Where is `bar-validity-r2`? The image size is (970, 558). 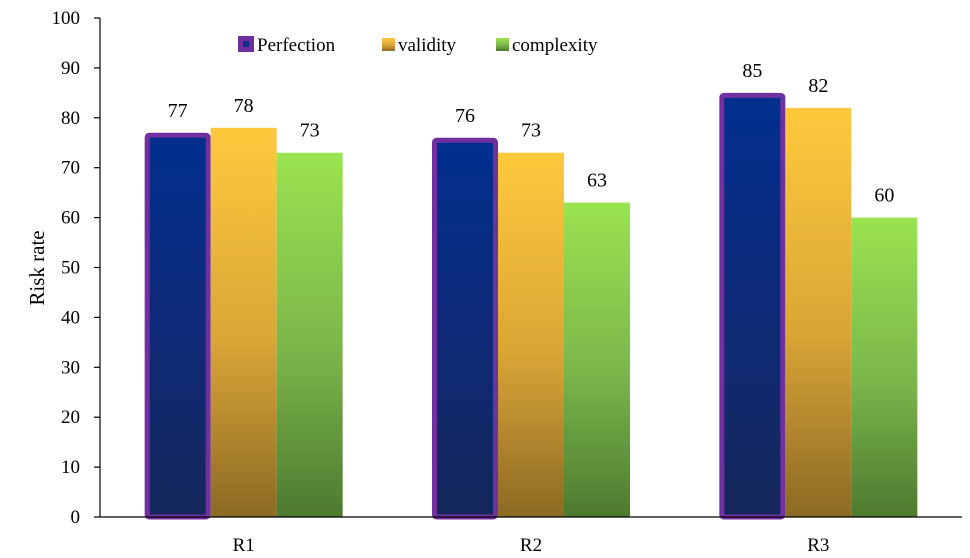 bar-validity-r2 is located at coordinates (531, 335).